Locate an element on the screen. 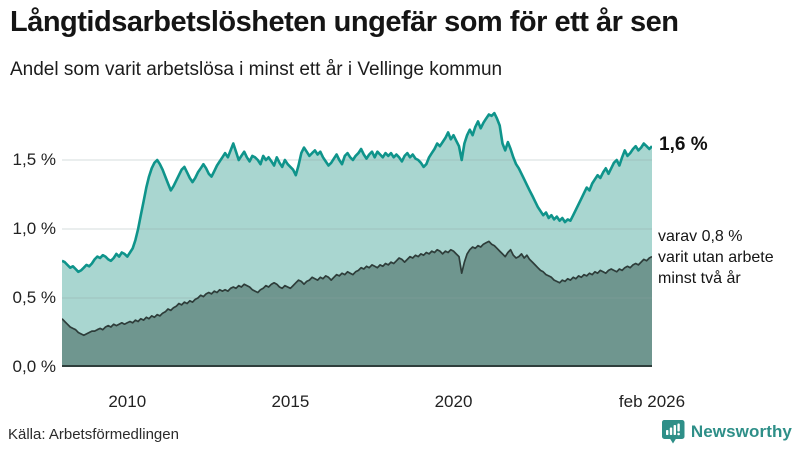 The height and width of the screenshot is (450, 800). x-tick-label: 2020 is located at coordinates (453, 401).